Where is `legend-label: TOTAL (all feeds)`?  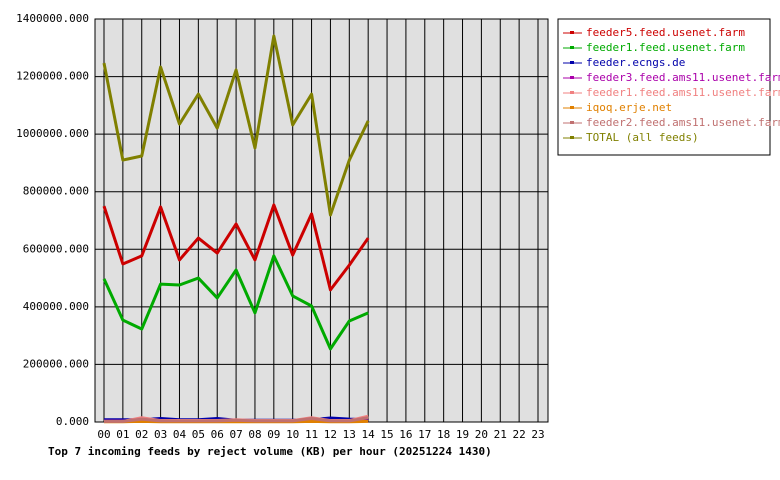 legend-label: TOTAL (all feeds) is located at coordinates (642, 137).